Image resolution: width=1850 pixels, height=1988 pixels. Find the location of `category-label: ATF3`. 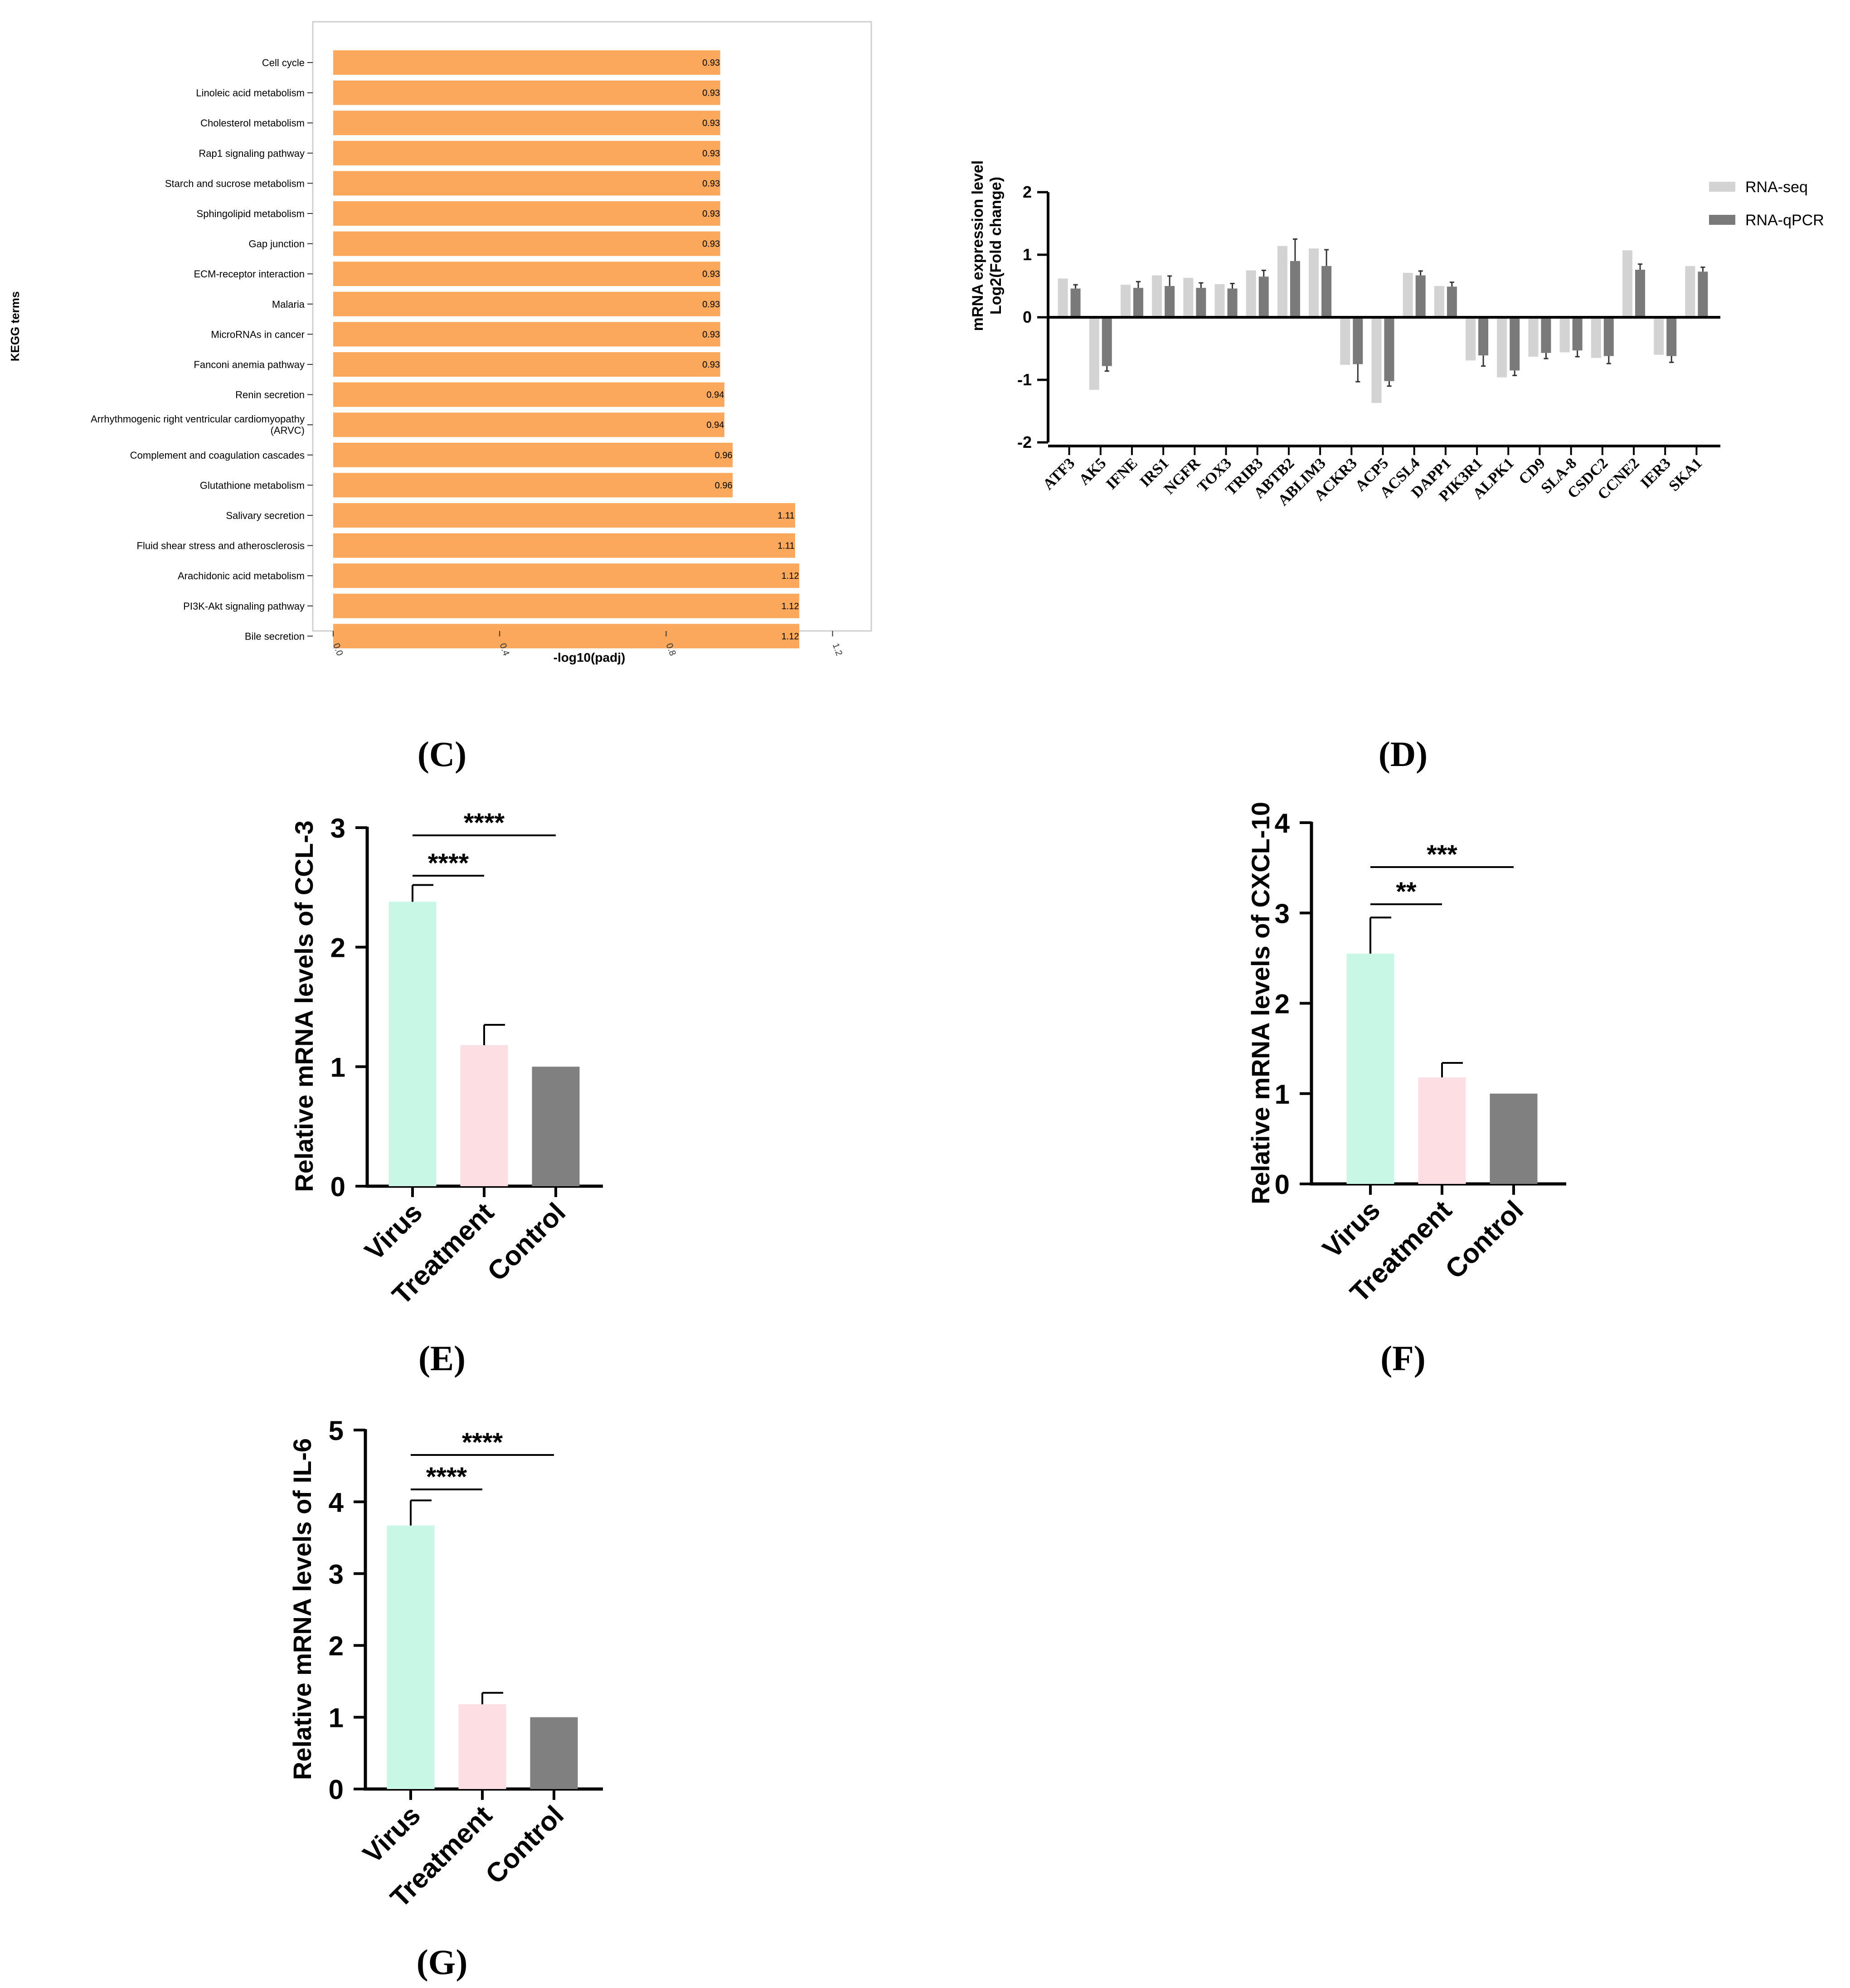

category-label: ATF3 is located at coordinates (1059, 474).